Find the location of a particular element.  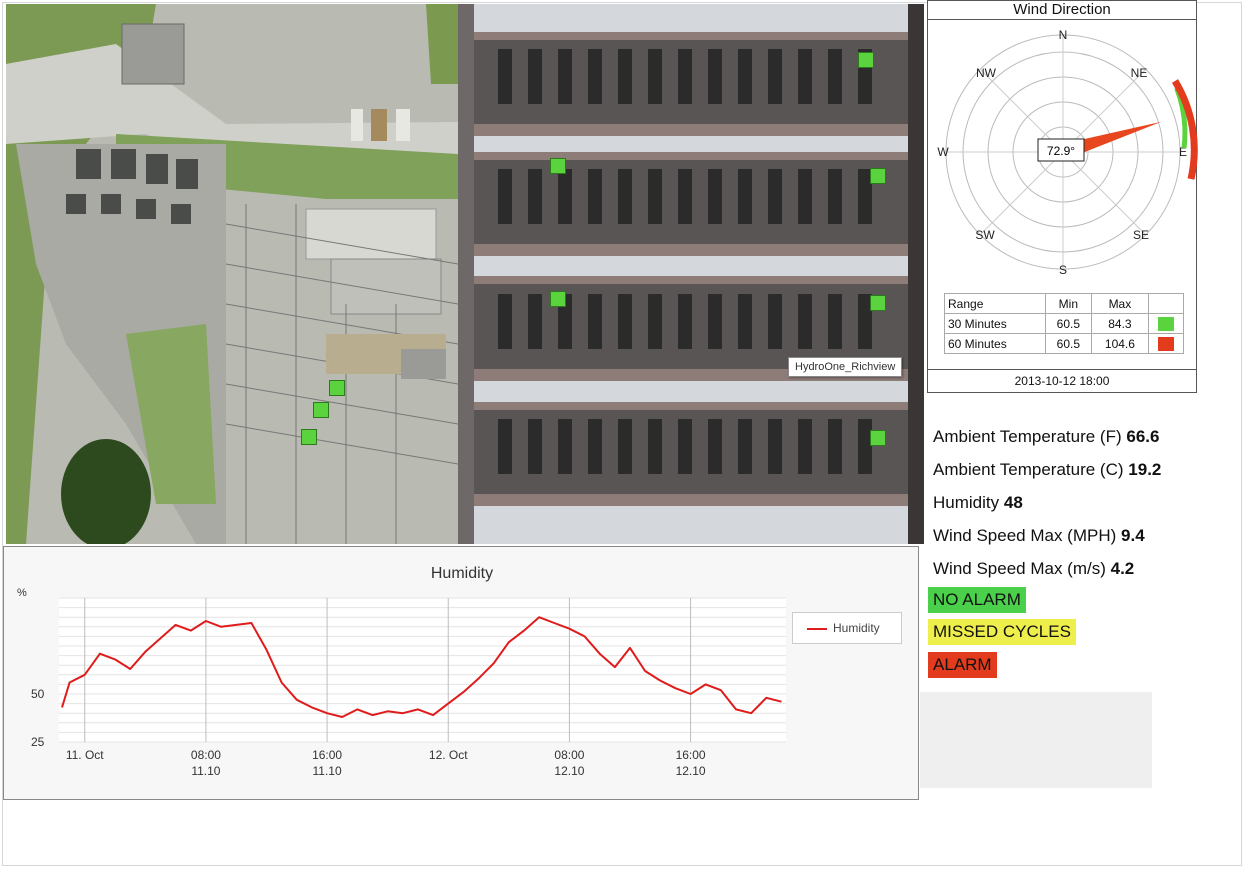

dir-label-n: N is located at coordinates (1063, 35).